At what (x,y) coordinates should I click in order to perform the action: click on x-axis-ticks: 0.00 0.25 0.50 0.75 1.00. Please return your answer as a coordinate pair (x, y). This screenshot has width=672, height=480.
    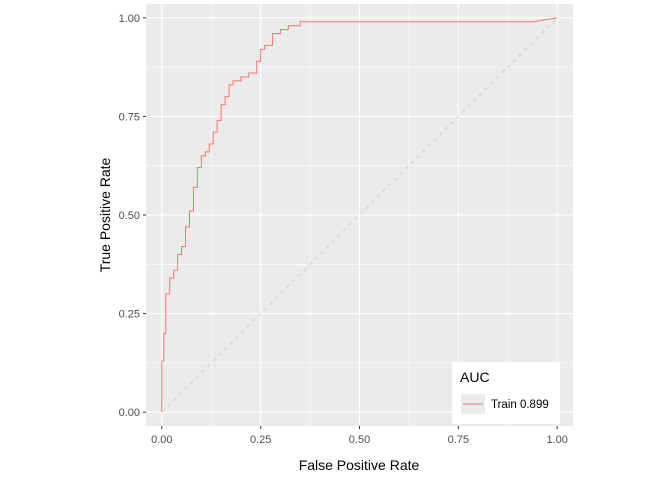
    Looking at the image, I should click on (359, 436).